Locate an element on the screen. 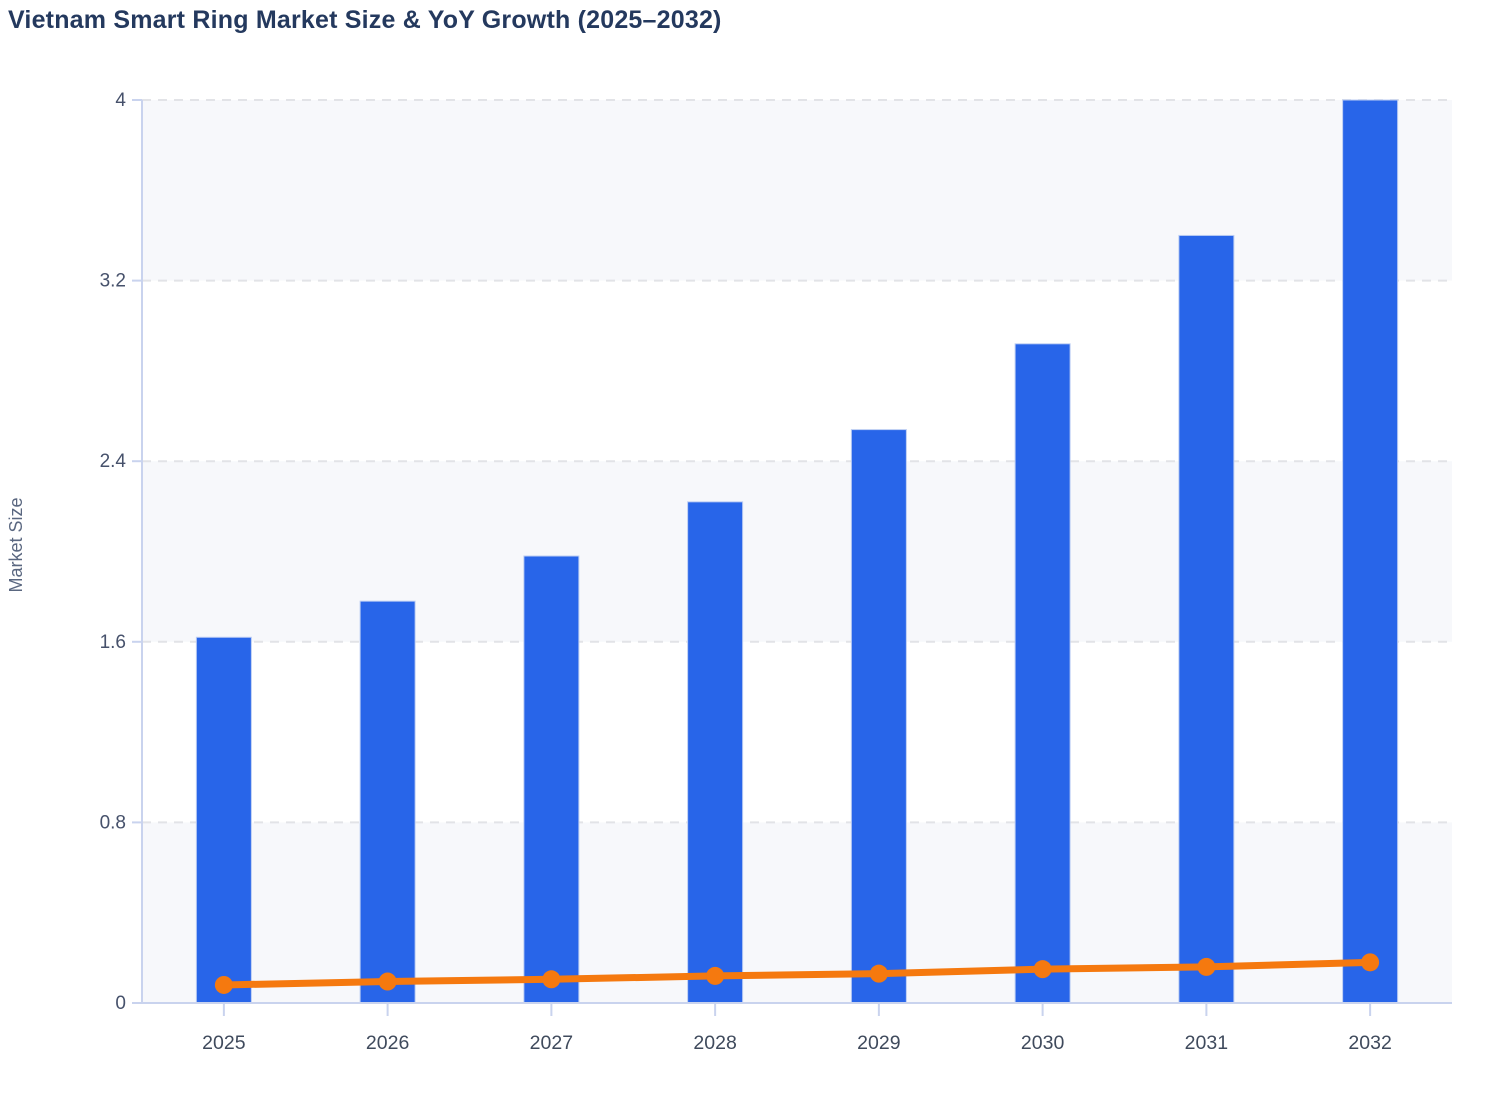  bar-2027 is located at coordinates (551, 779).